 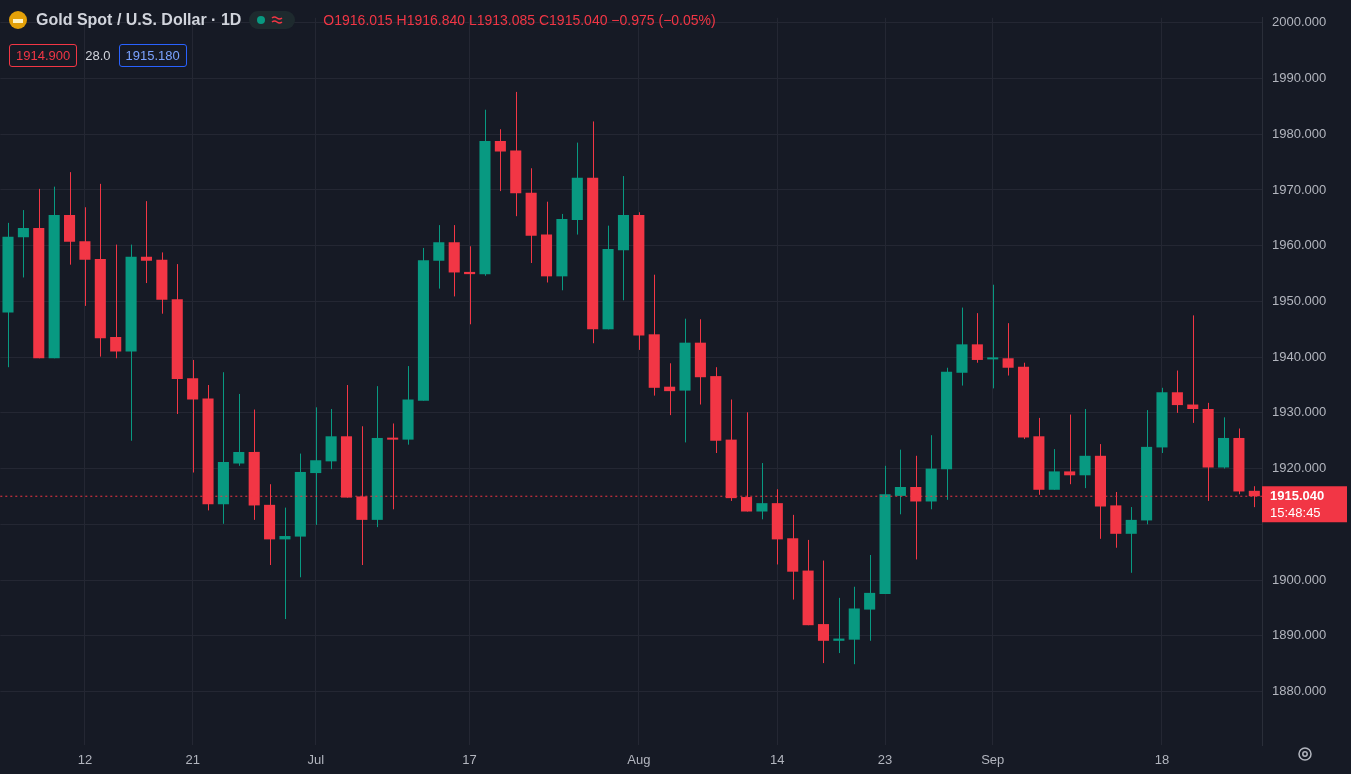 What do you see at coordinates (1297, 495) in the screenshot?
I see `ref-line-label: 1915.040` at bounding box center [1297, 495].